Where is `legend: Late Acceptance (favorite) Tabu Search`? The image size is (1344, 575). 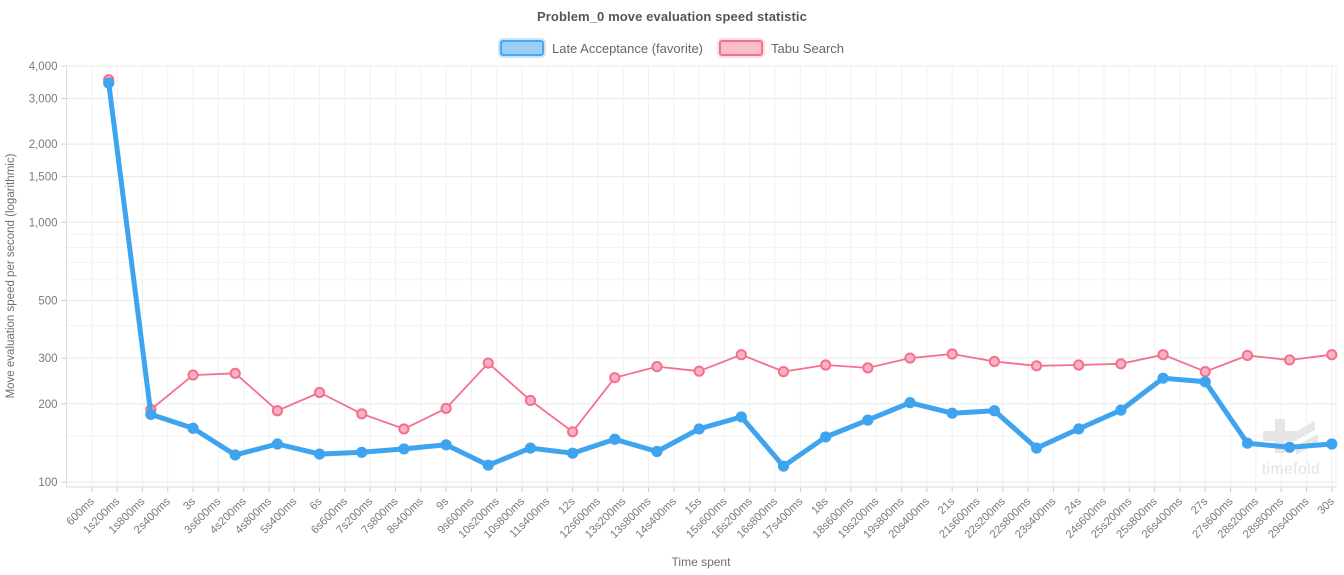 legend: Late Acceptance (favorite) Tabu Search is located at coordinates (672, 48).